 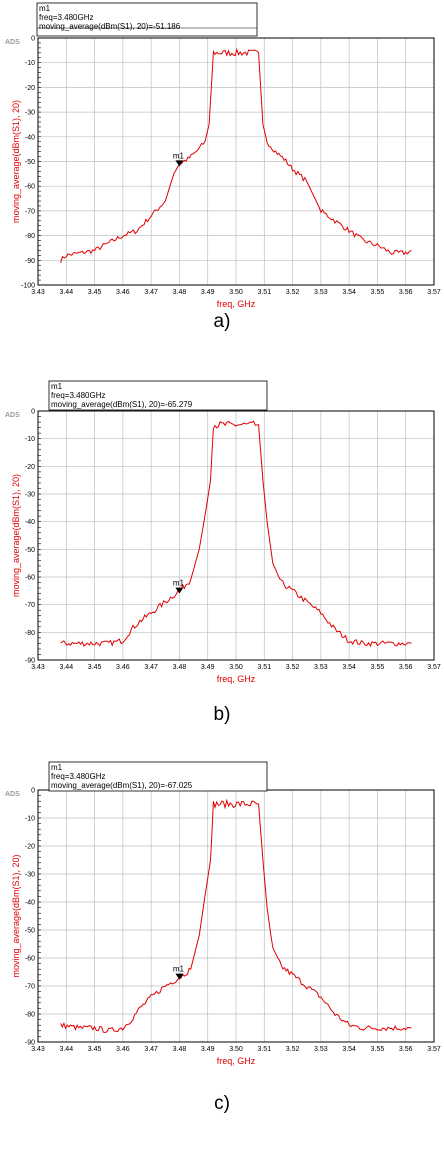 I want to click on y-axis-label: moving_average(dBm(S1), 20), so click(x=16, y=161).